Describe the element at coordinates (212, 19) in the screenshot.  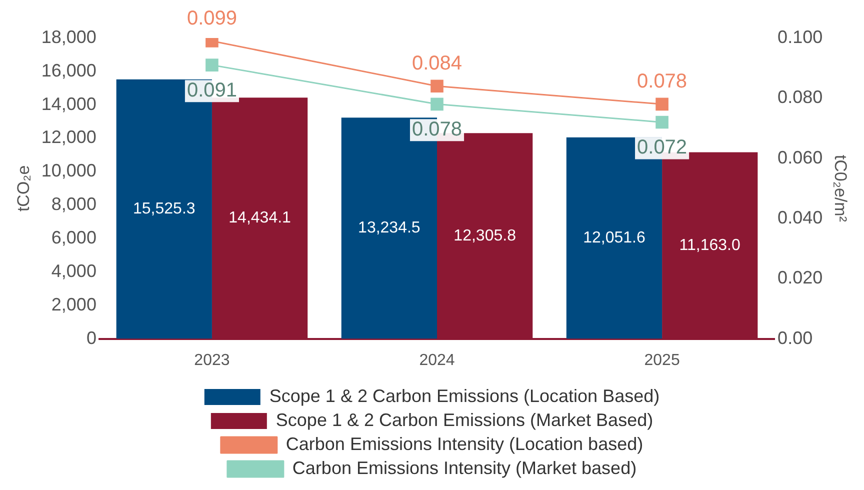
I see `data-label: 0.099` at that location.